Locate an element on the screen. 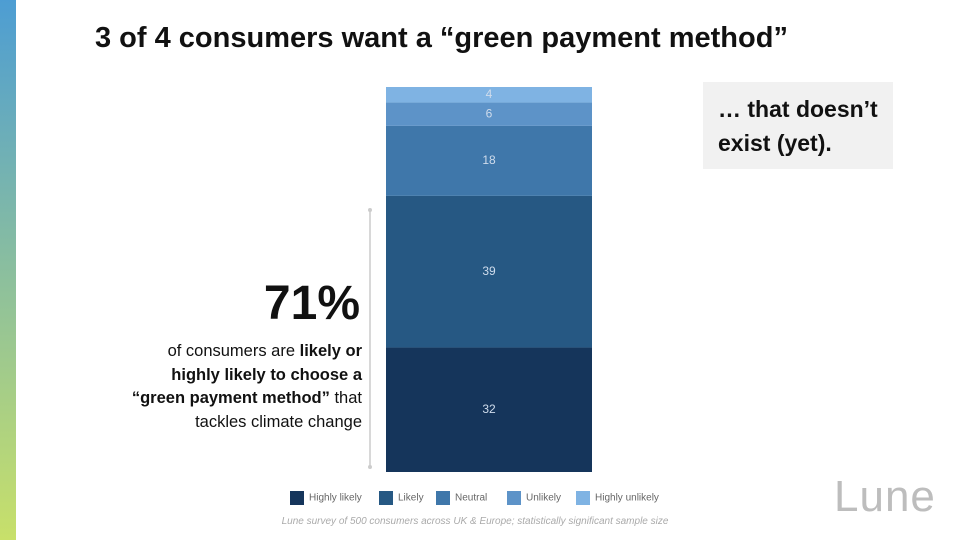 This screenshot has height=540, width=960. data-label: 32 is located at coordinates (489, 409).